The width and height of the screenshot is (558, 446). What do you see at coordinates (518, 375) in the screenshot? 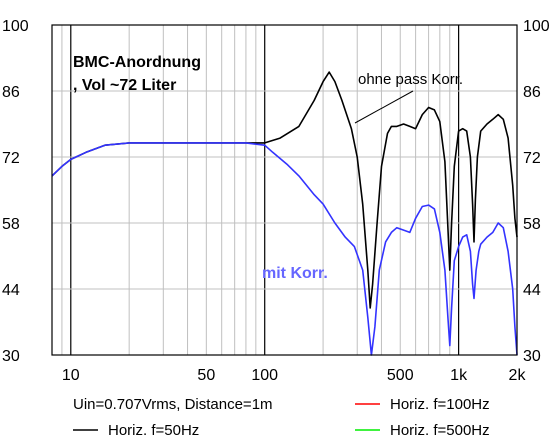
I see `x-tick-2k: 2k` at bounding box center [518, 375].